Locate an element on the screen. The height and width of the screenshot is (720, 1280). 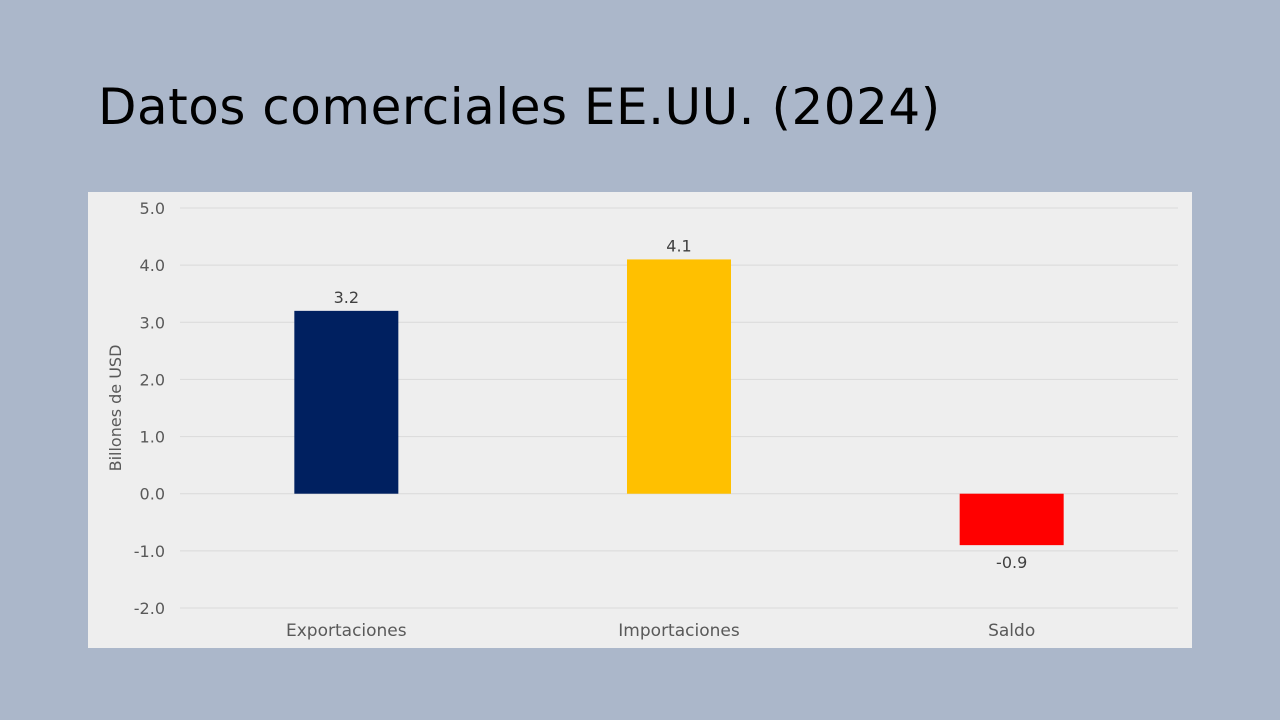
y-tick-label: 1.0 is located at coordinates (152, 437).